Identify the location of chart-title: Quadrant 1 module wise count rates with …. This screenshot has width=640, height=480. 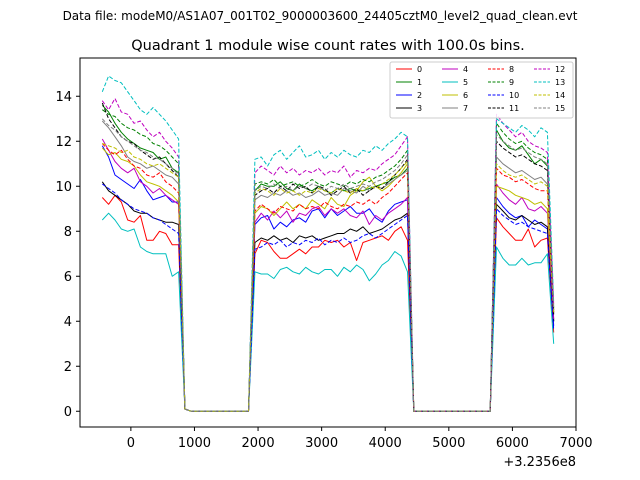
(328, 46).